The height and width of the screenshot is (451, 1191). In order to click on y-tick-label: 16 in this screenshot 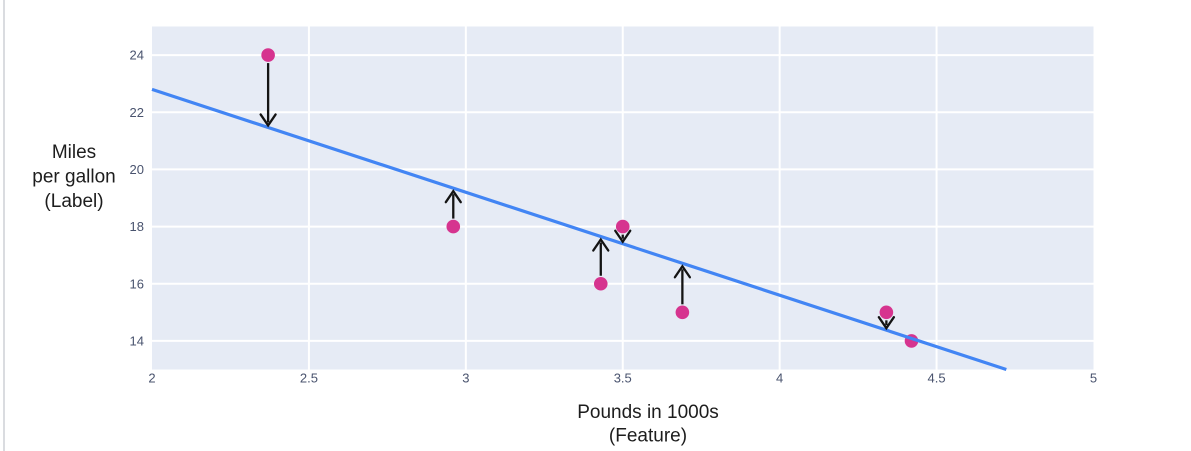, I will do `click(137, 283)`.